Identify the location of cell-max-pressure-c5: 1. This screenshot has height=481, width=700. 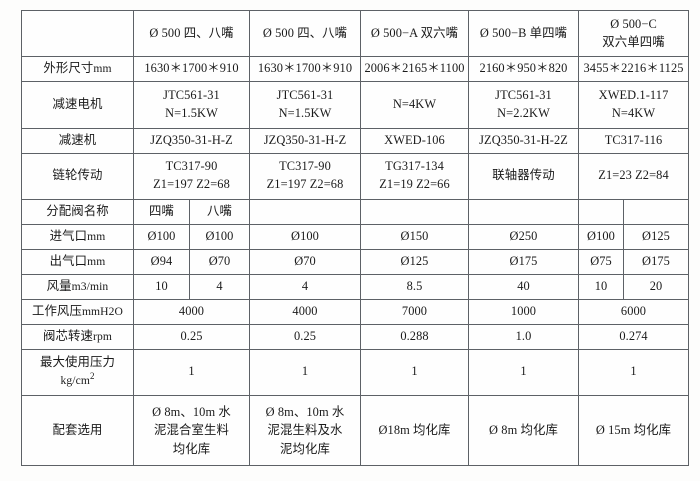
(634, 372).